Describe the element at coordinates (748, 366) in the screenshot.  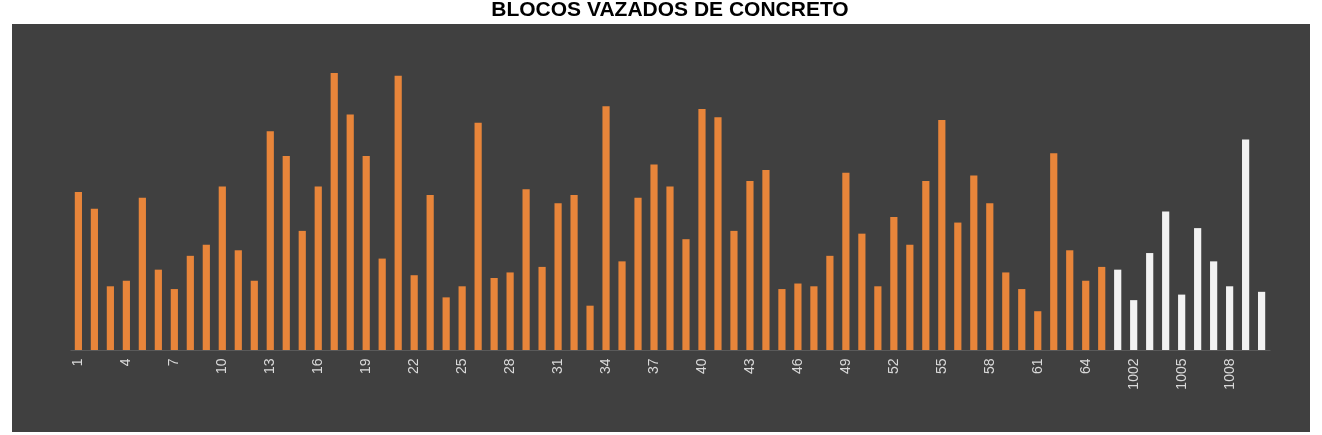
I see `x-tick-label: 43` at that location.